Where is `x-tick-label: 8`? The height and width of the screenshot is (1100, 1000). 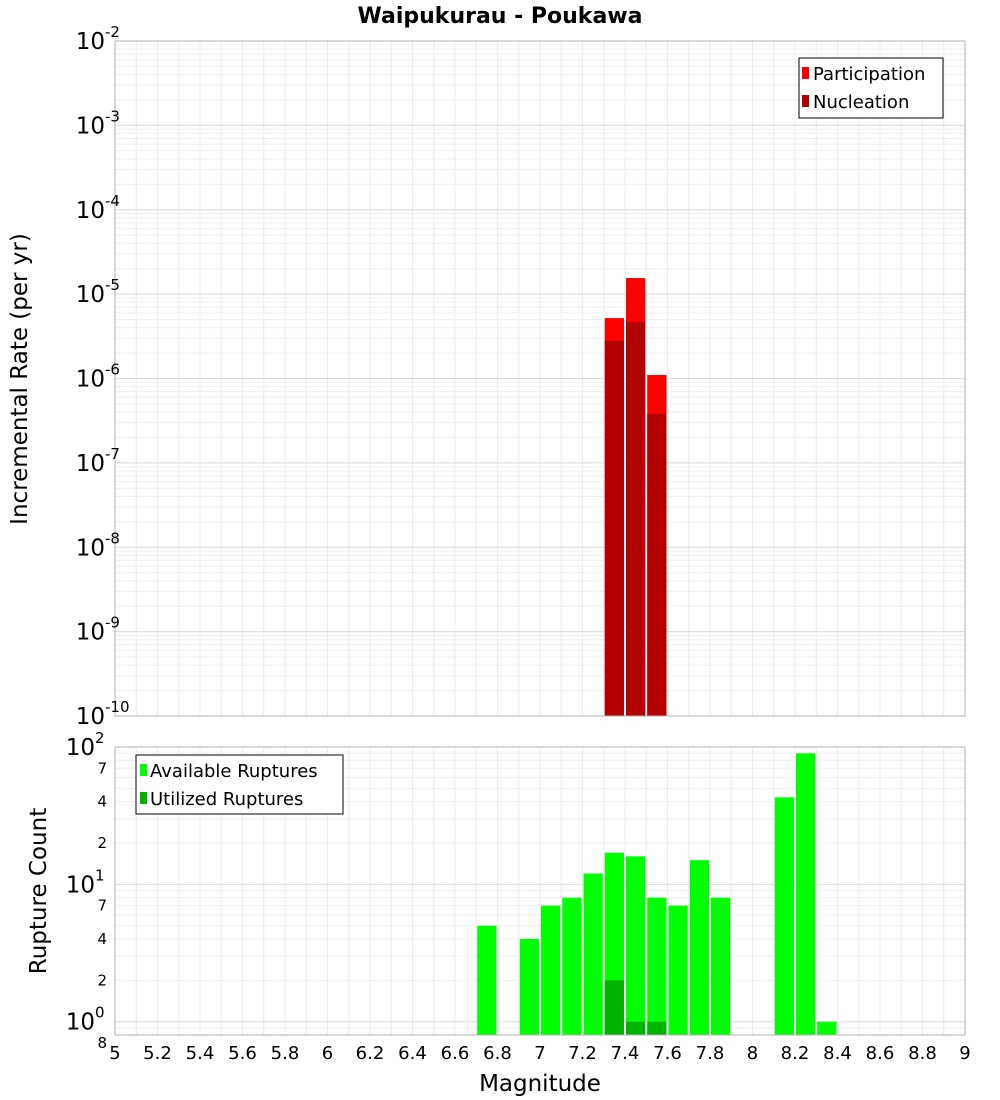
x-tick-label: 8 is located at coordinates (752, 1053).